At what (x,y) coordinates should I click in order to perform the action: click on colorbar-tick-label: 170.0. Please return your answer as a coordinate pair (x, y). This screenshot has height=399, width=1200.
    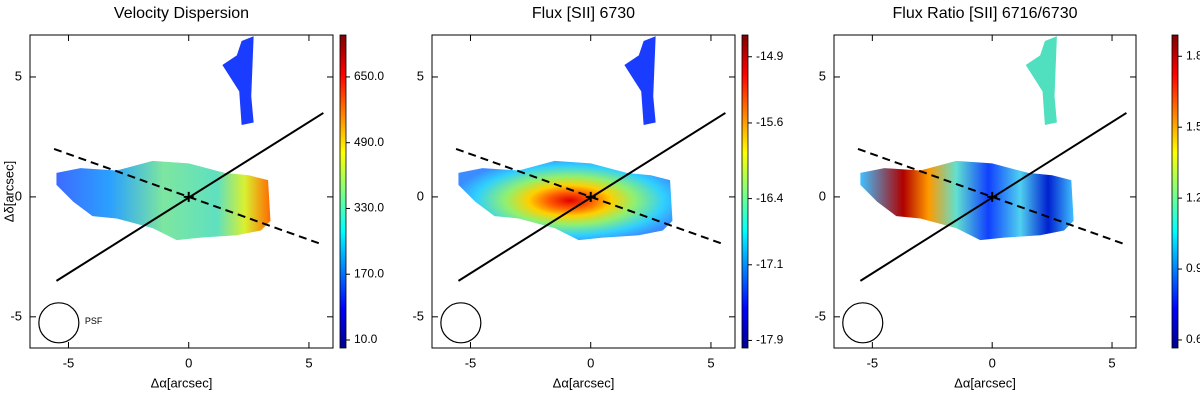
    Looking at the image, I should click on (369, 273).